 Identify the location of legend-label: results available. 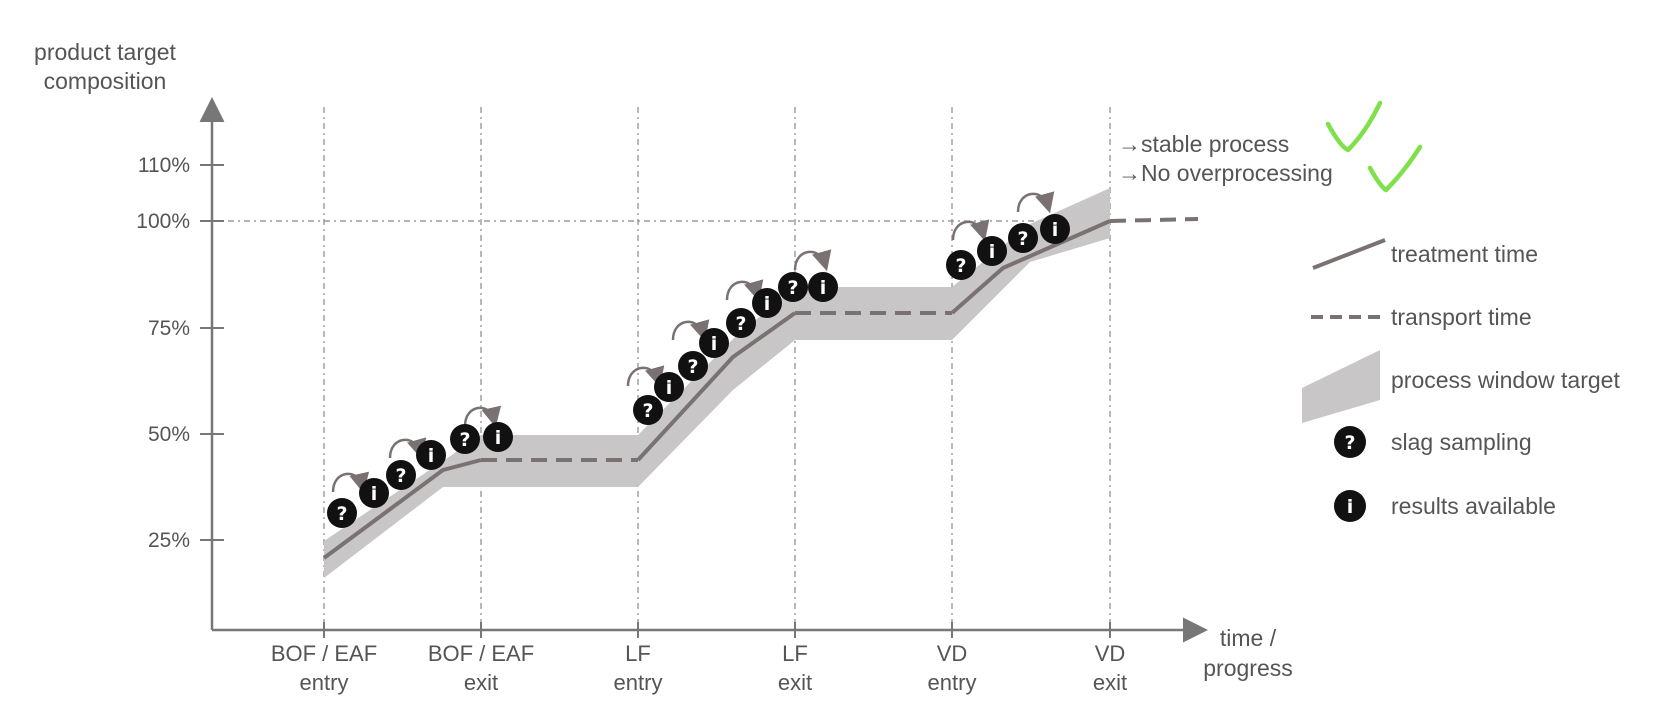
(1473, 506).